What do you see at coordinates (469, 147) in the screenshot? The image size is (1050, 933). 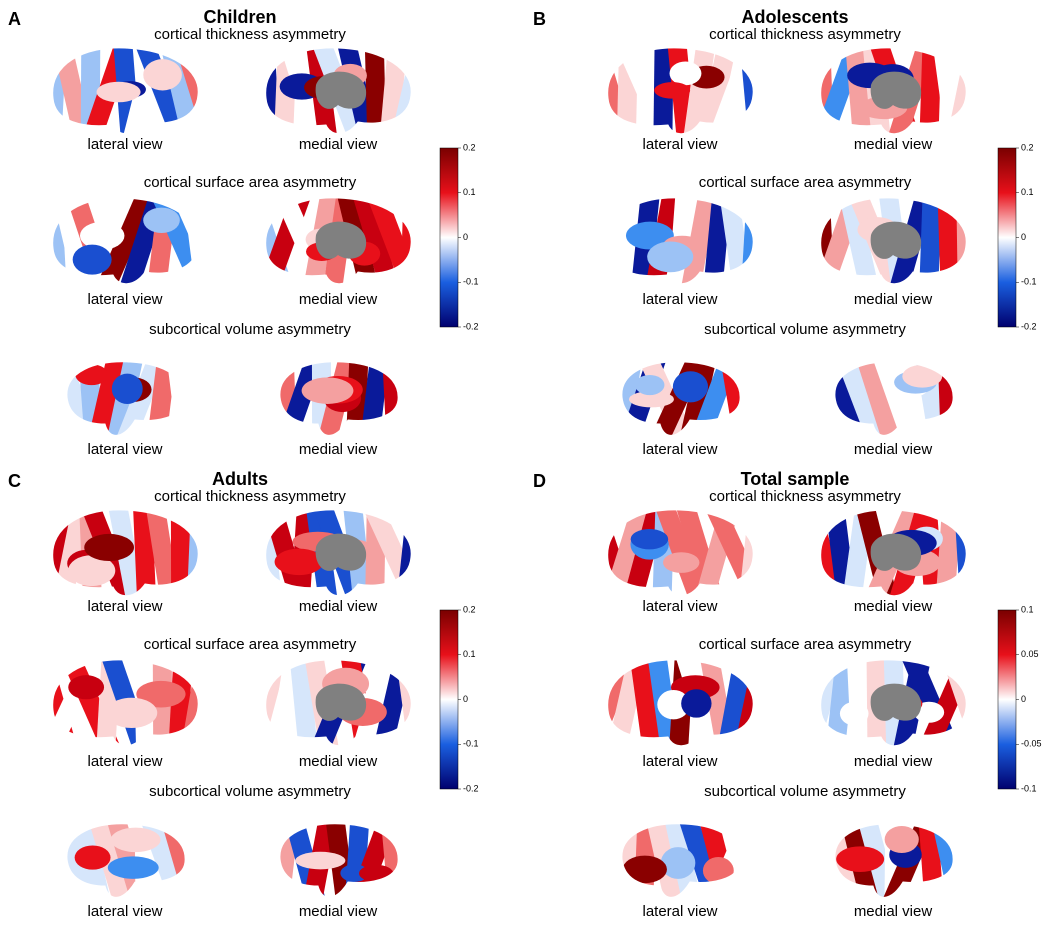 I see `colorbar-label: 0.2` at bounding box center [469, 147].